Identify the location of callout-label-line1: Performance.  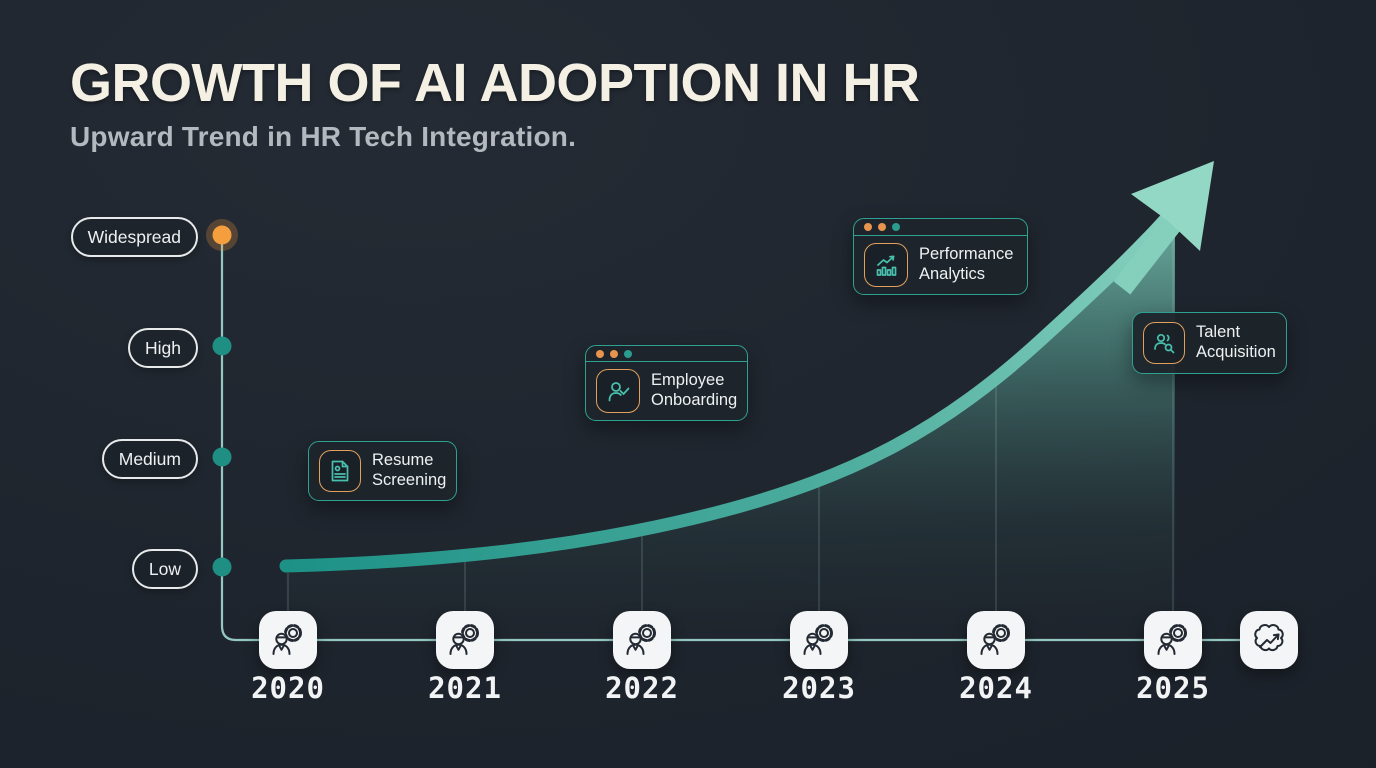
(966, 254).